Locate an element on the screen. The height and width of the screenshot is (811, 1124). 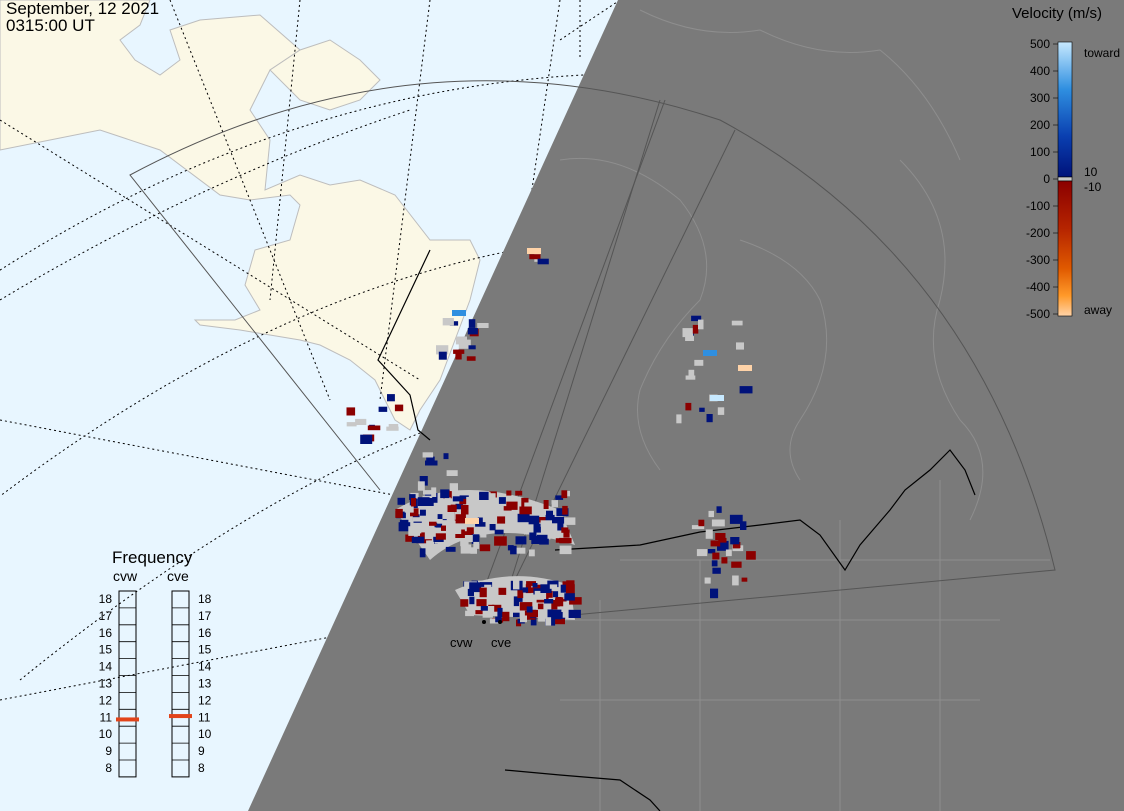
freq-level-label: 11 is located at coordinates (106, 717).